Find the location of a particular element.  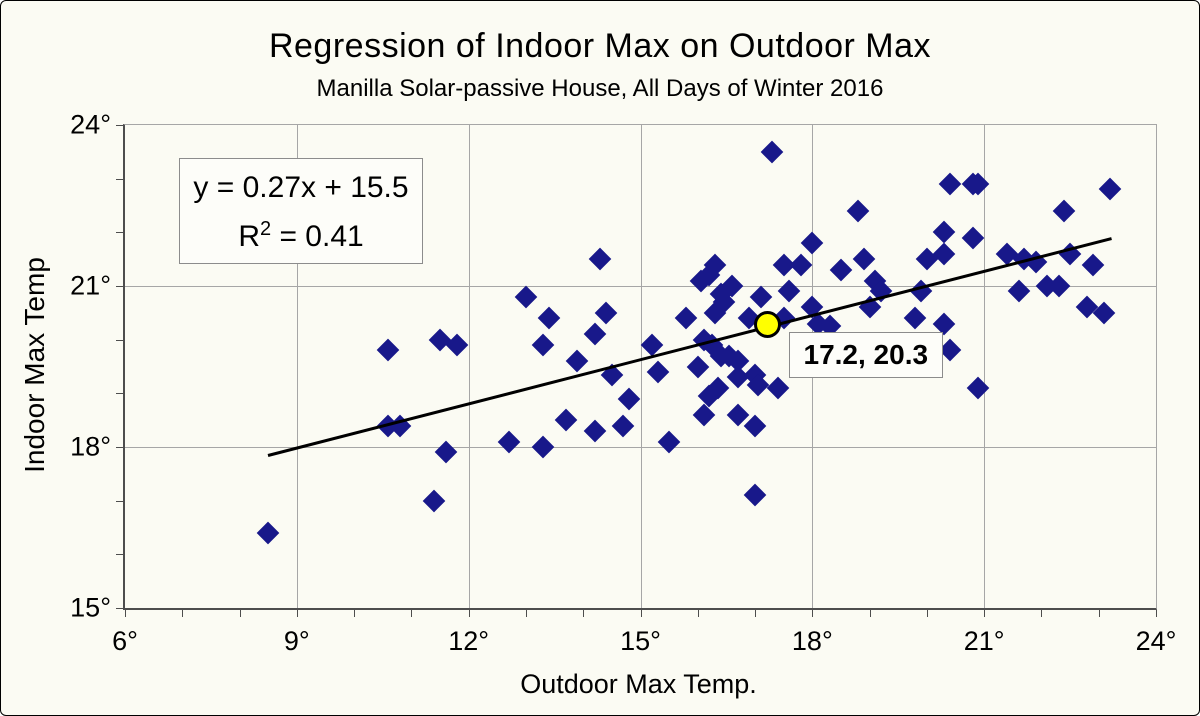

x-axis-title: Outdoor Max Temp. is located at coordinates (638, 684).